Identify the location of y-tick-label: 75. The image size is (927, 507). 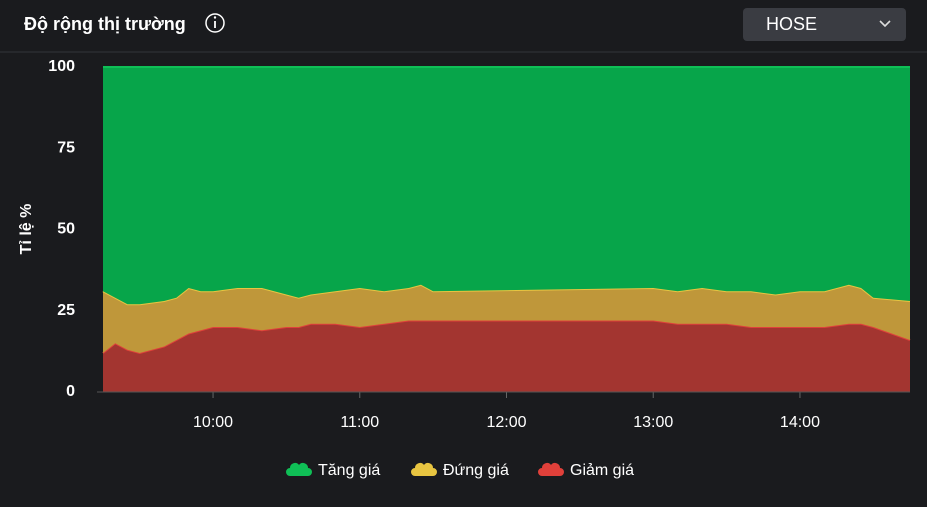
(66, 147).